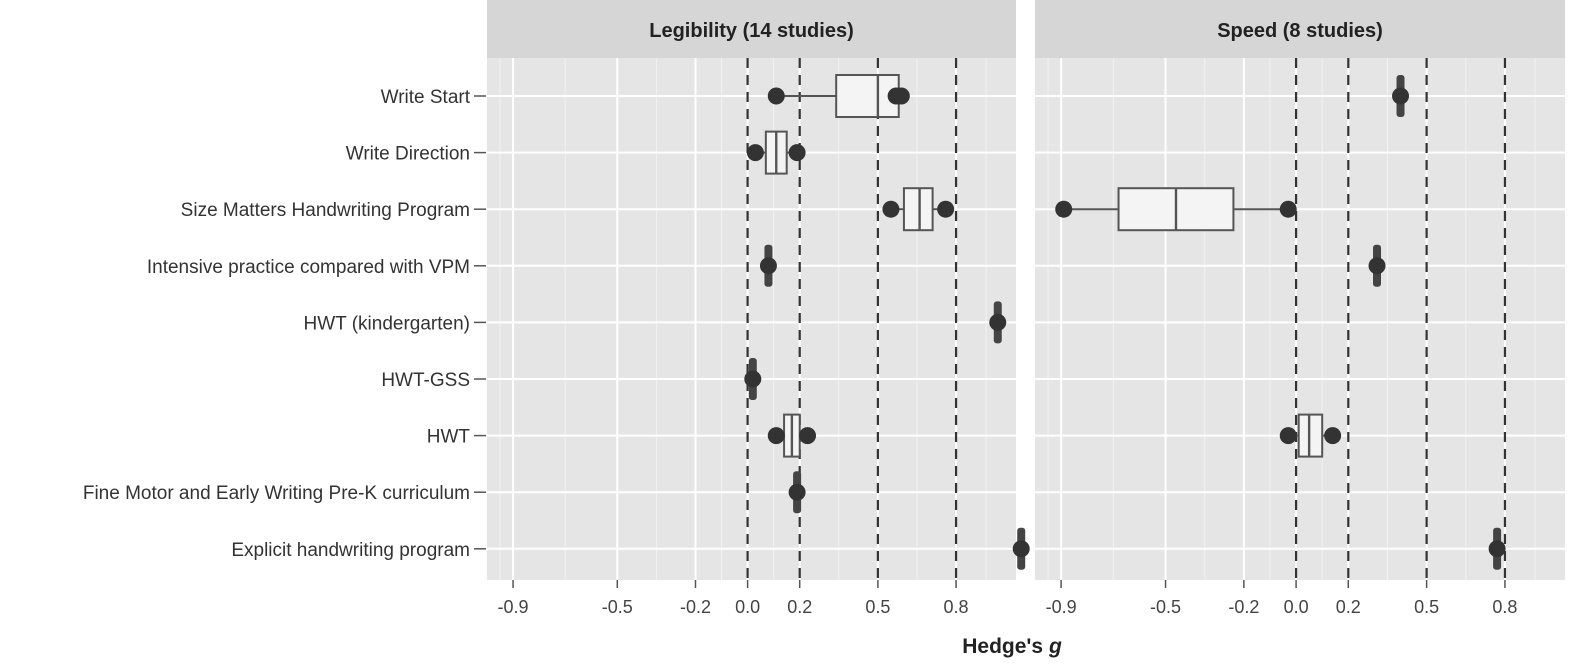  I want to click on panel-title: Legibility (14 studies), so click(751, 31).